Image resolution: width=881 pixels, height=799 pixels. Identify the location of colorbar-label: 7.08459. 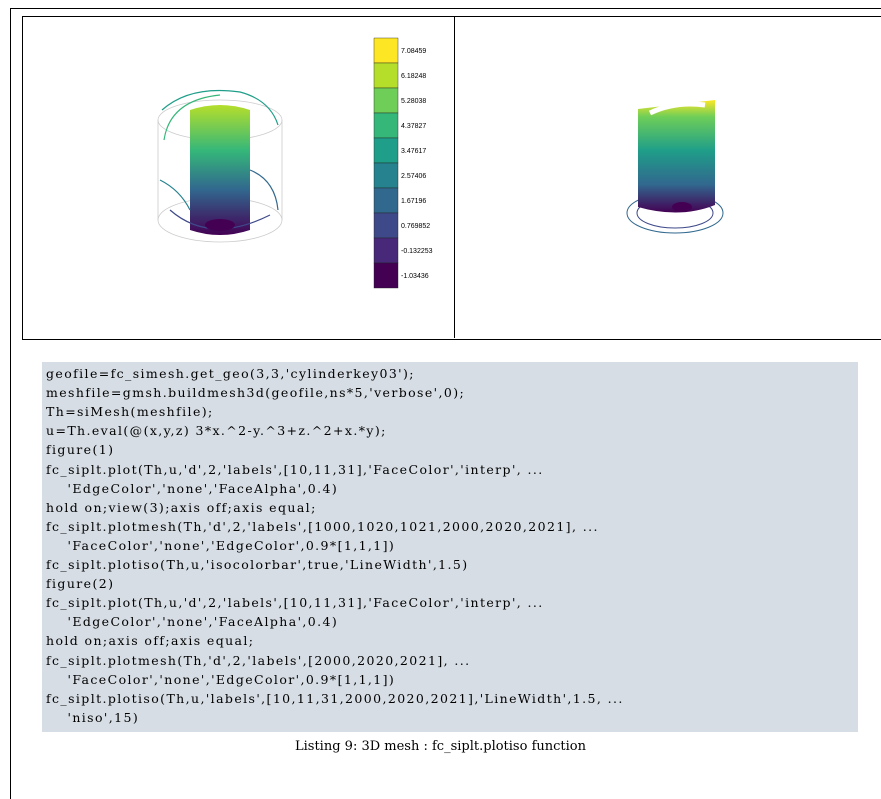
(413, 51).